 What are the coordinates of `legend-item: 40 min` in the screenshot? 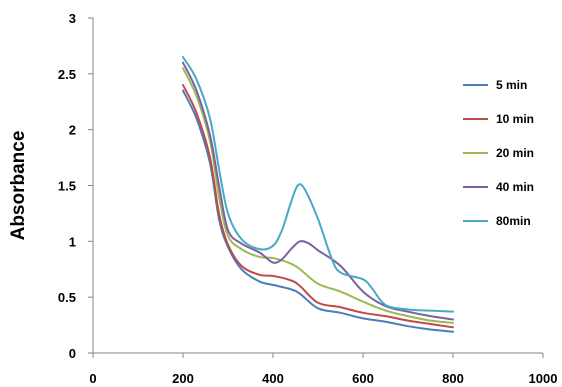 It's located at (498, 187).